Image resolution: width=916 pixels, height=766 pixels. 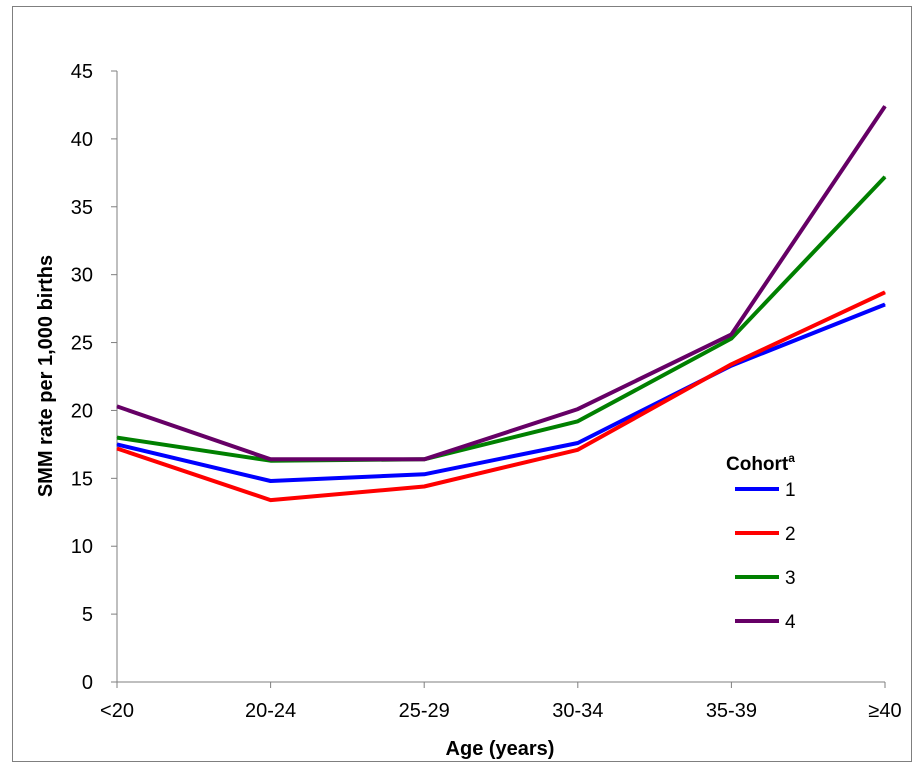 What do you see at coordinates (790, 622) in the screenshot?
I see `legend-label-4: 4` at bounding box center [790, 622].